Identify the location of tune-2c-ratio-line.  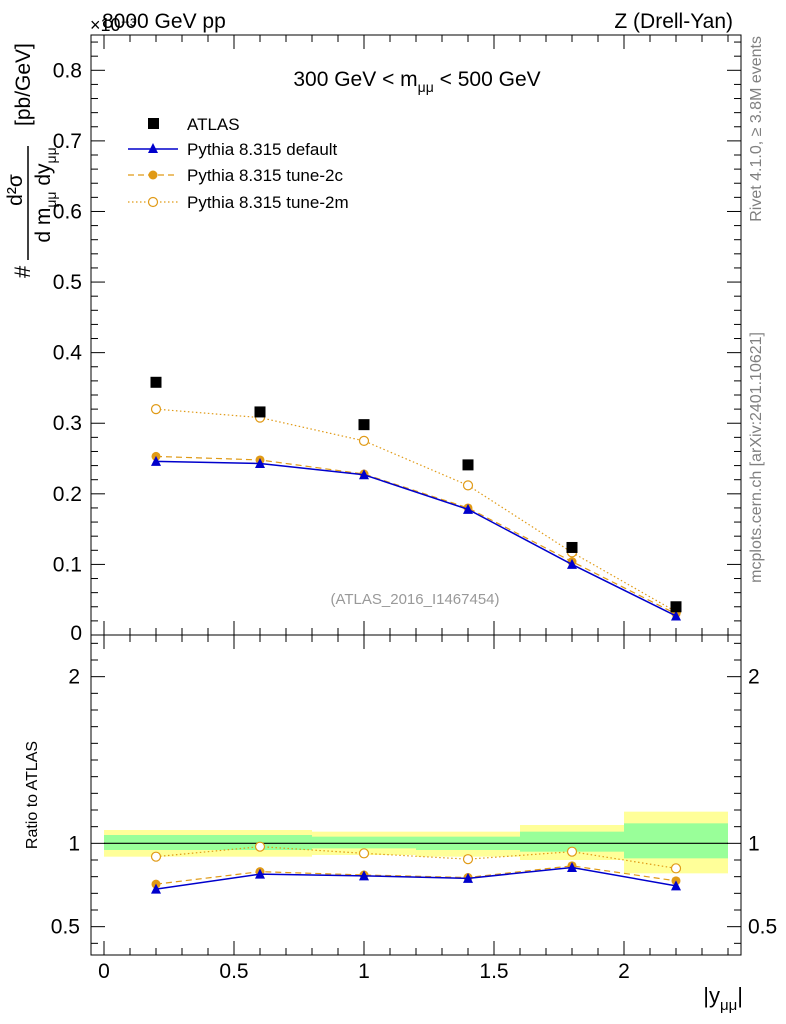
(416, 875).